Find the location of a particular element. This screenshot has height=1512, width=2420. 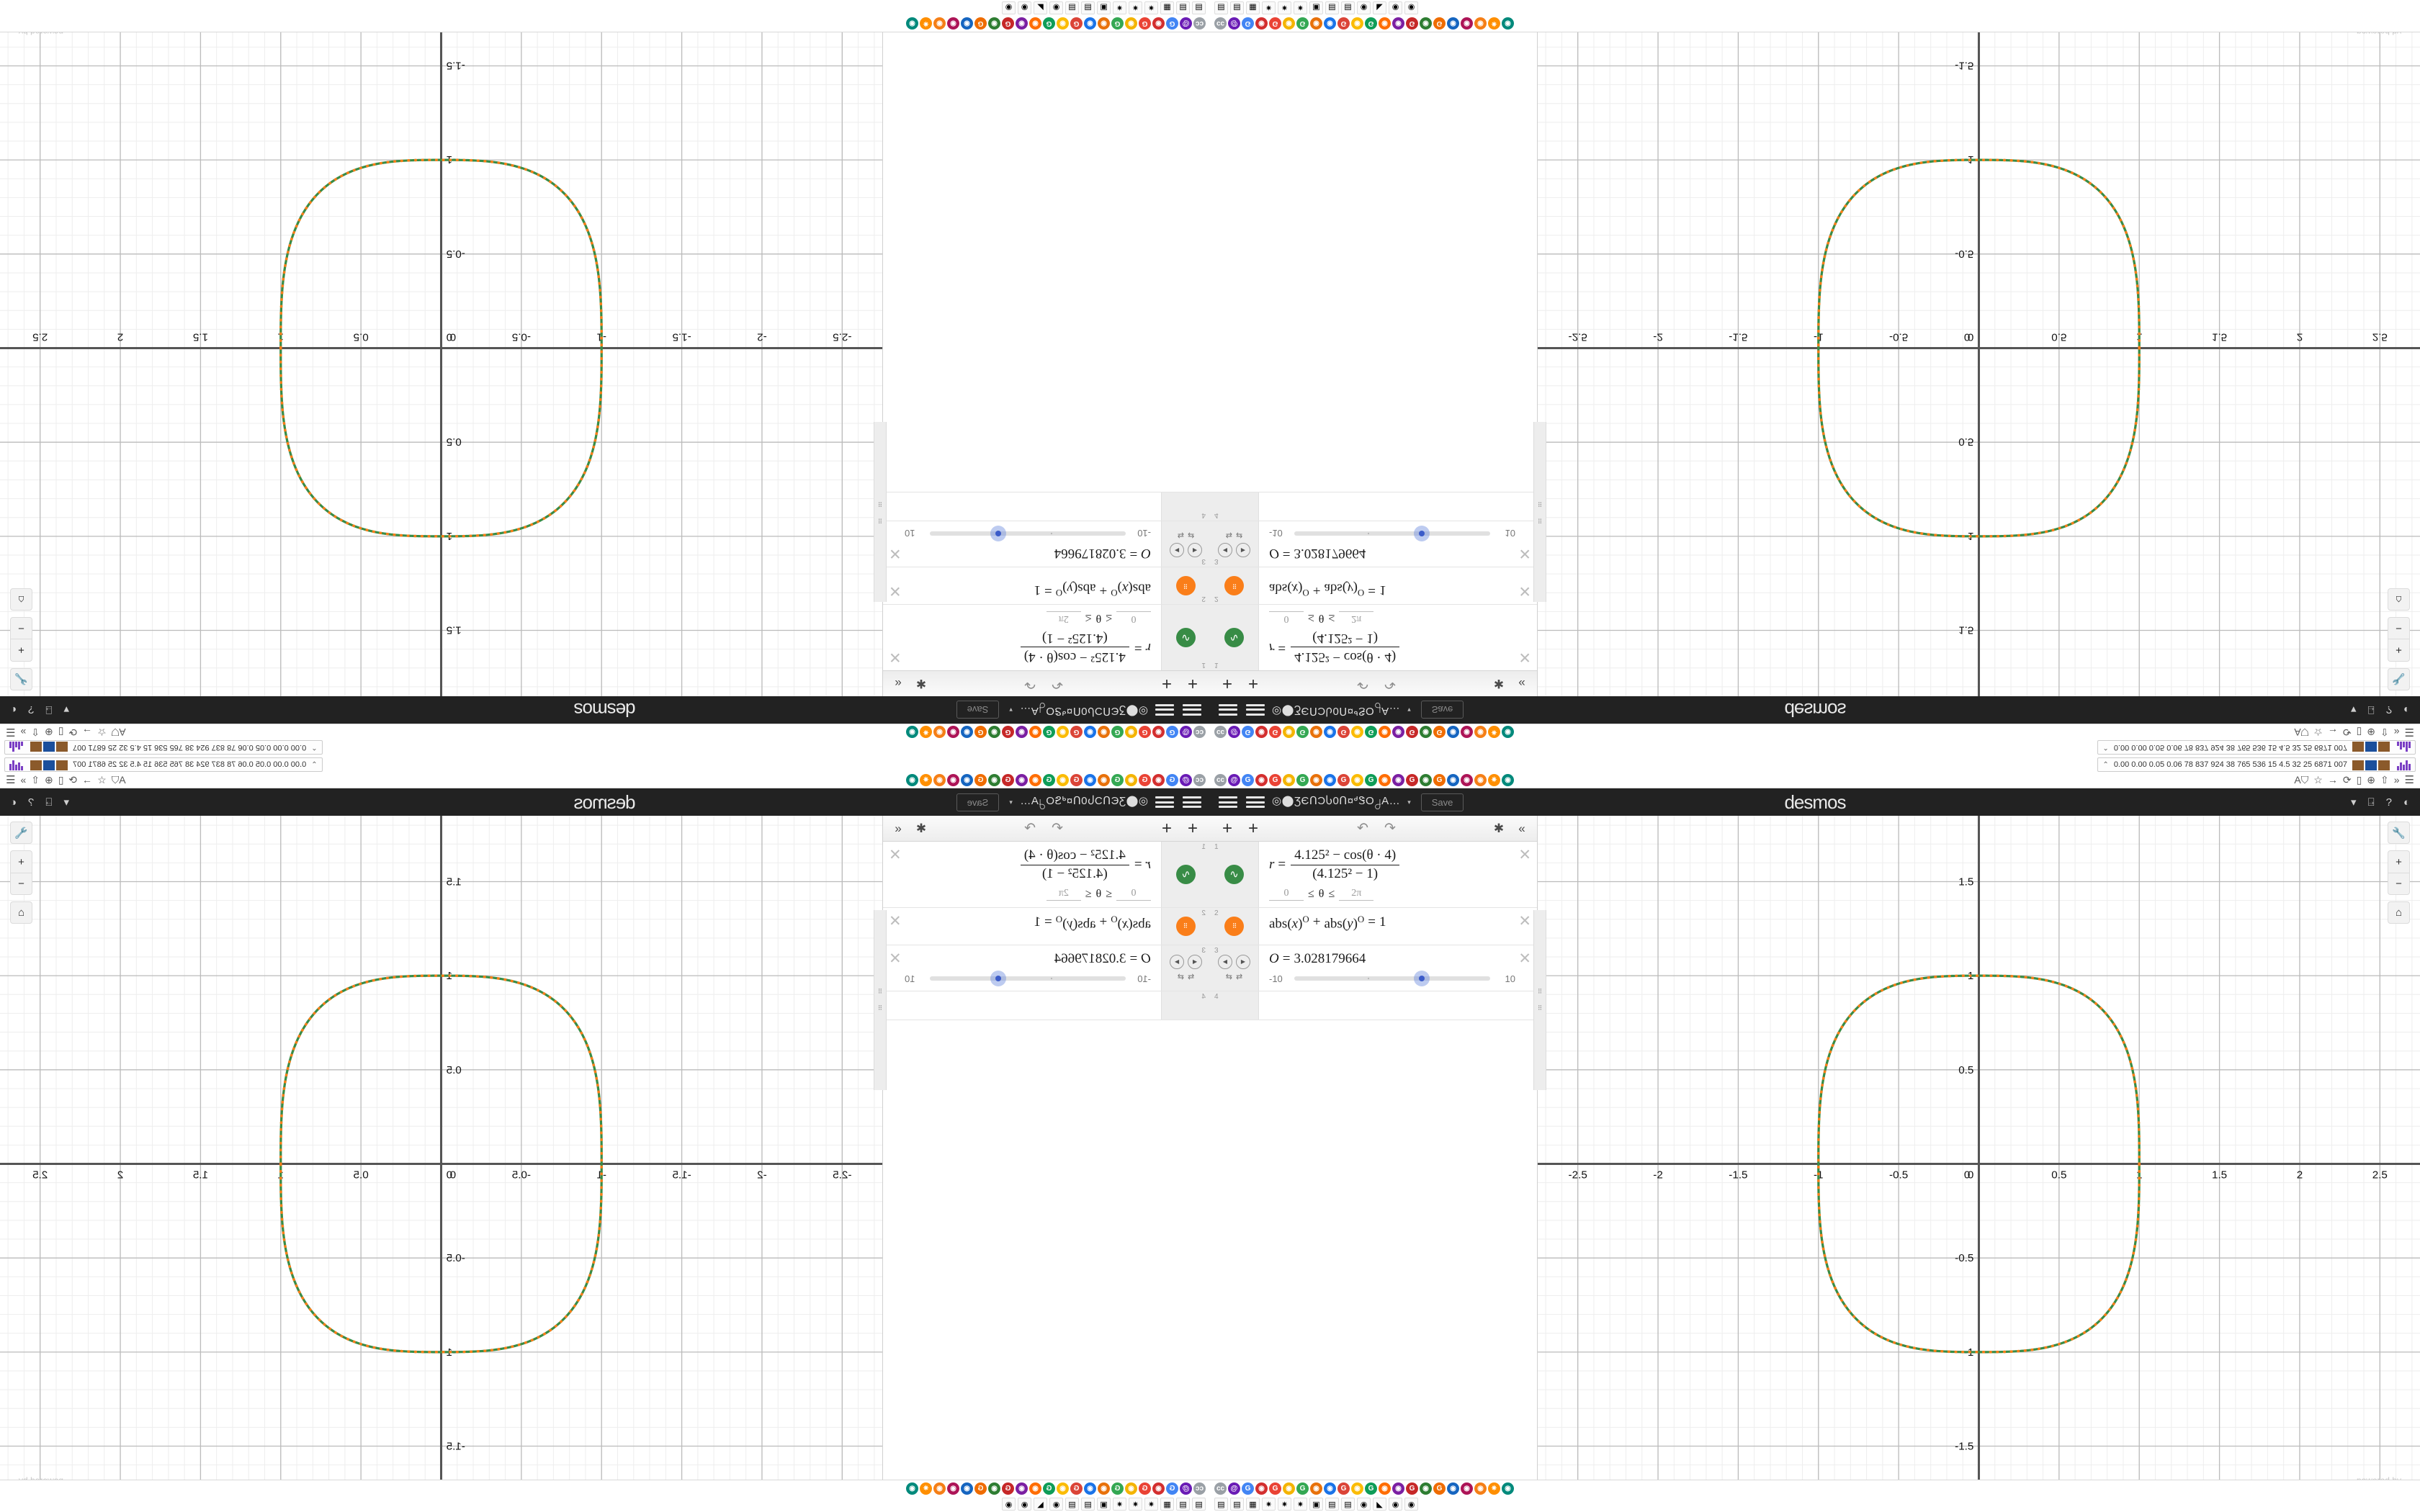

panel-resize-handle: ⠿ ⠿ is located at coordinates (1540, 1000).